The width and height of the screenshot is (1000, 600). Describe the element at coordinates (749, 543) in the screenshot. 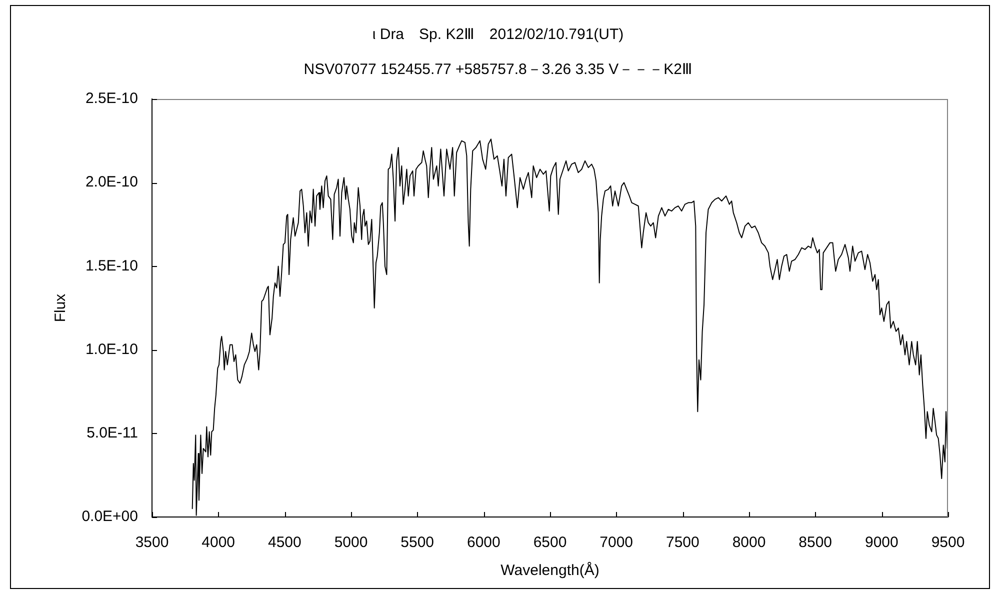

I see `x-tick-label: 8000` at that location.